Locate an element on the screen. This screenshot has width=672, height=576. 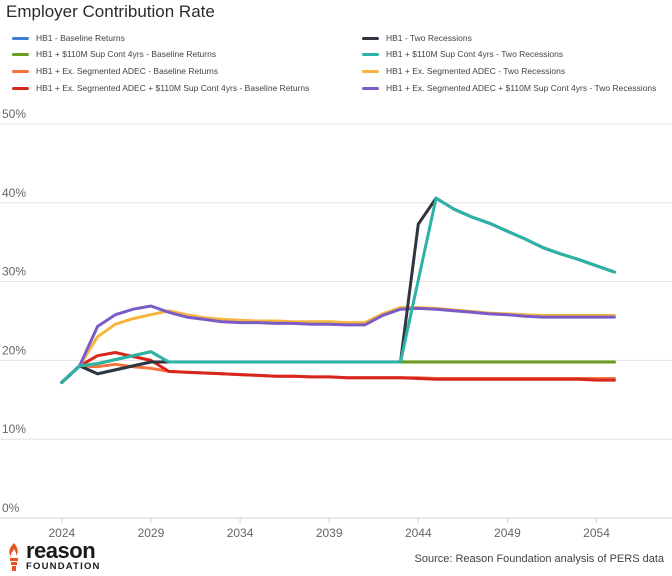
legend-item: HB1 - Baseline Returns is located at coordinates (68, 38).